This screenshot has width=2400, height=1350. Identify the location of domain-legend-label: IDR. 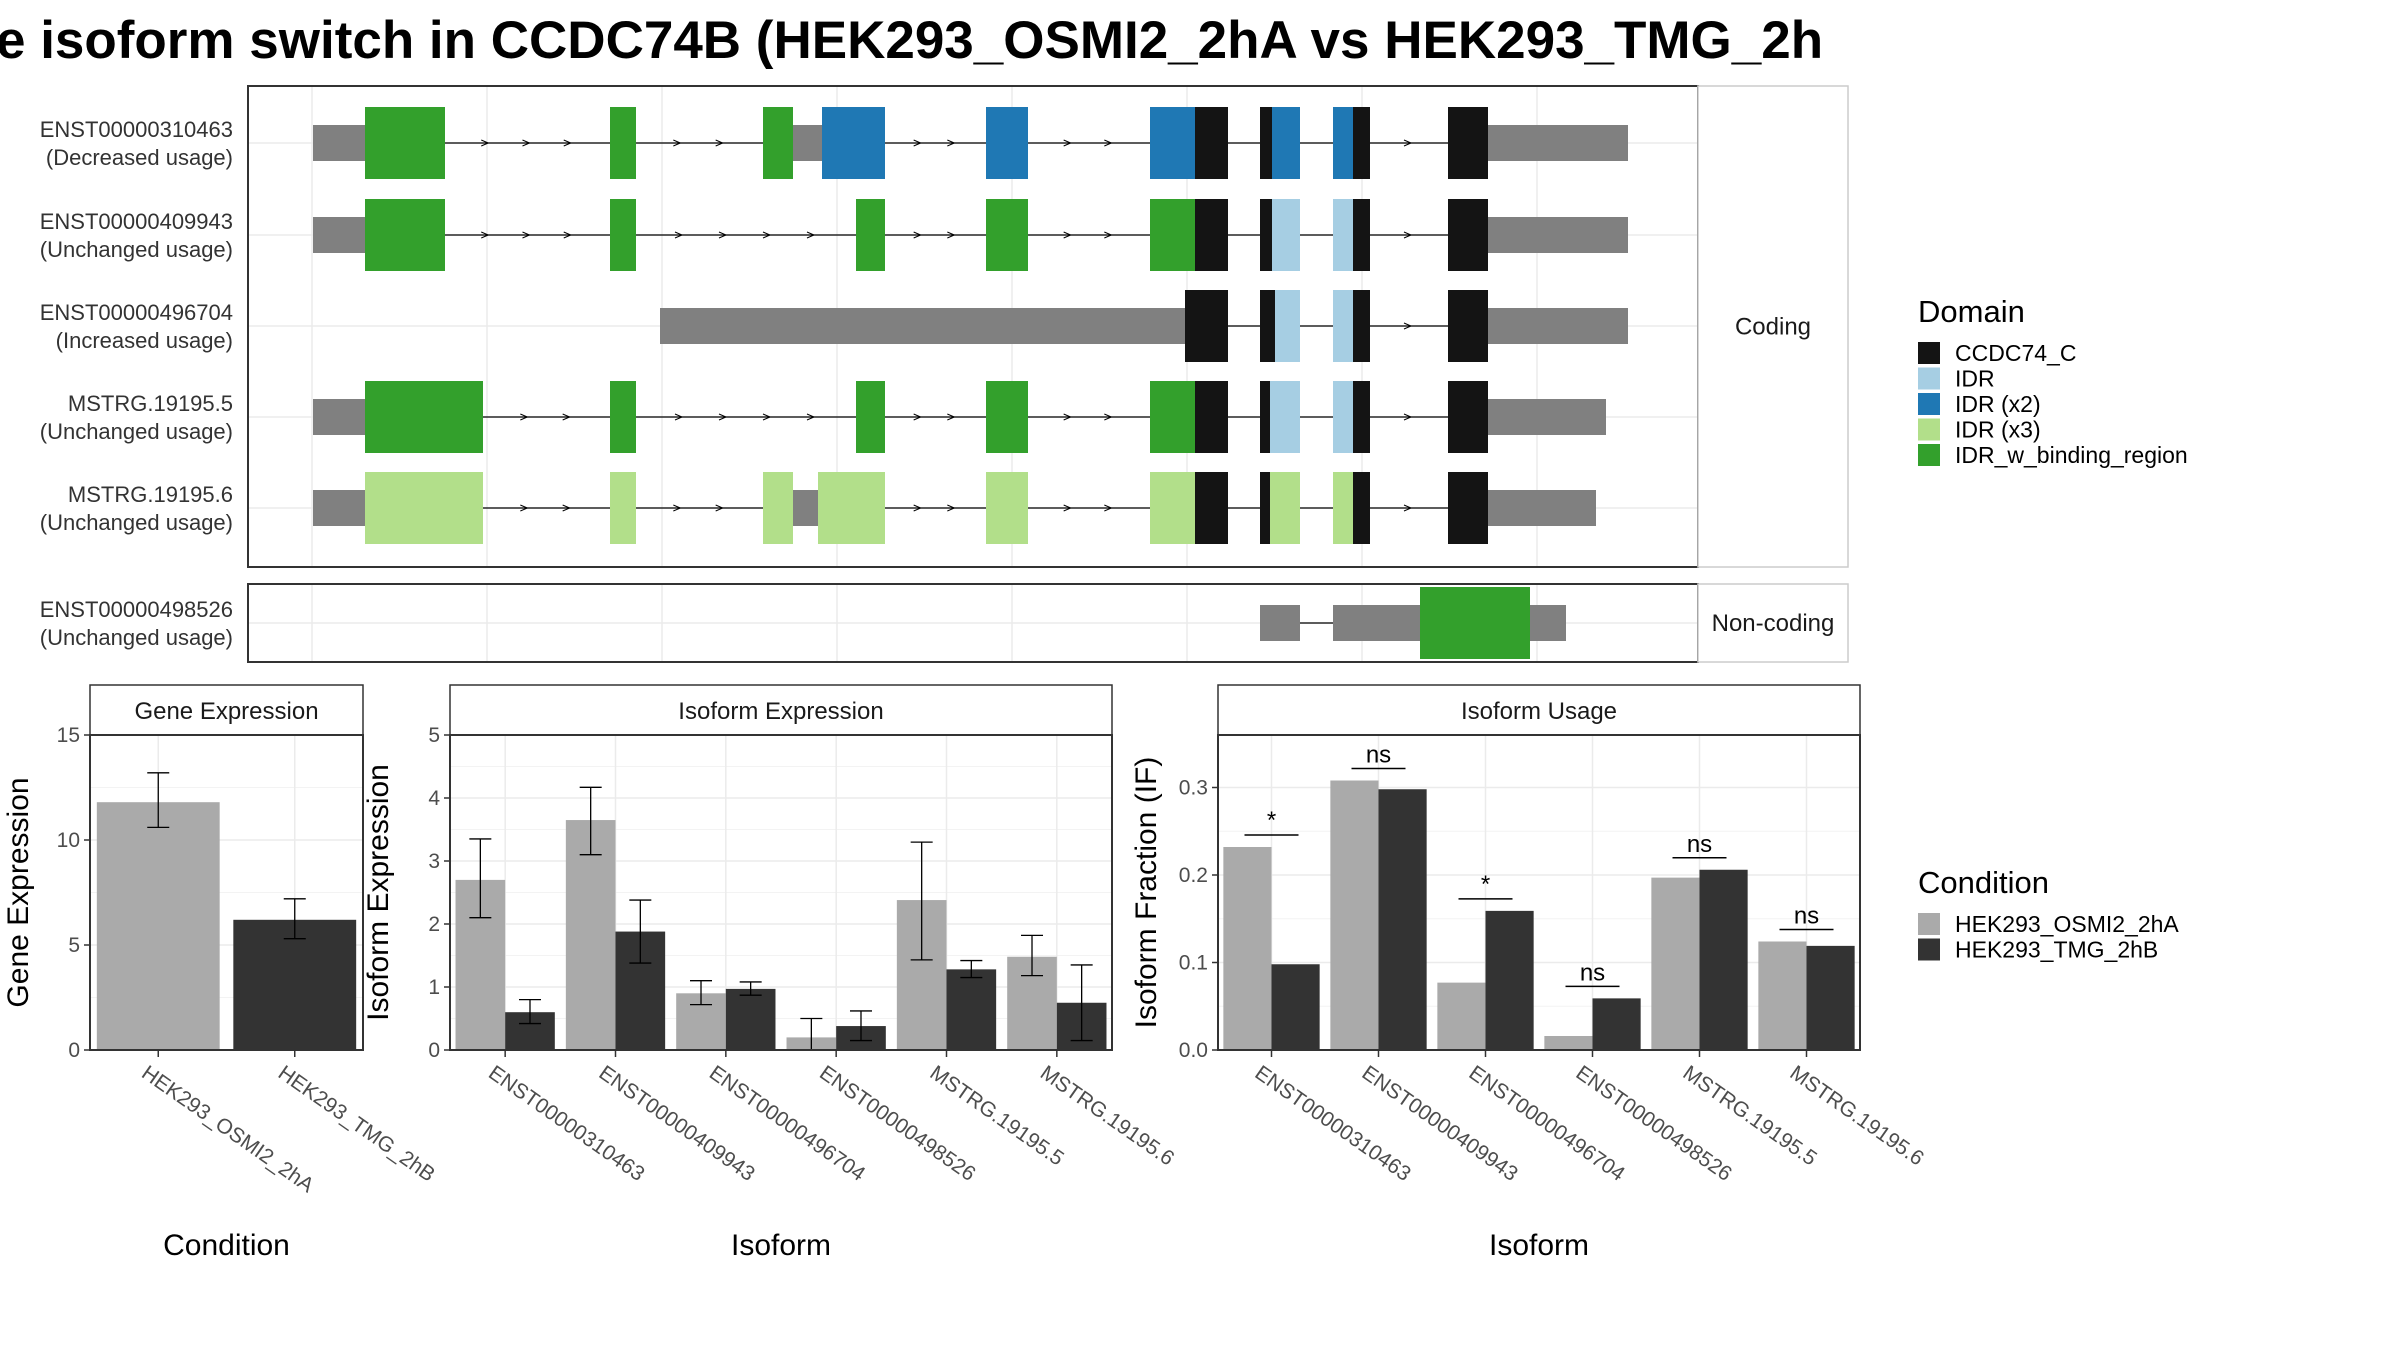
(1975, 379).